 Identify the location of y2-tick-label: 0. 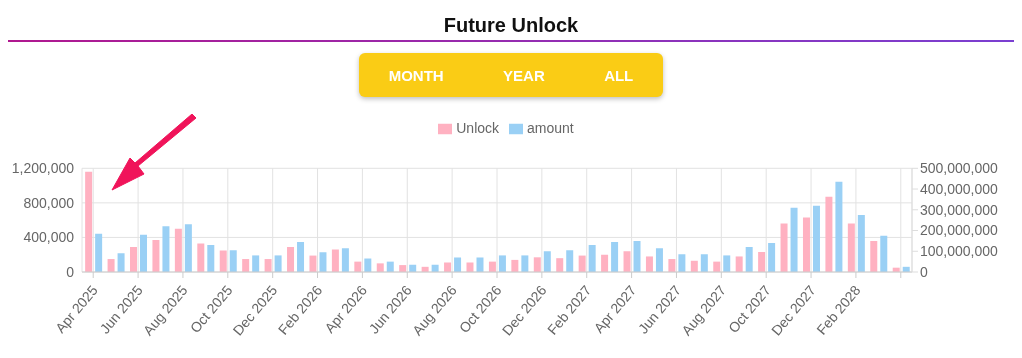
(924, 271).